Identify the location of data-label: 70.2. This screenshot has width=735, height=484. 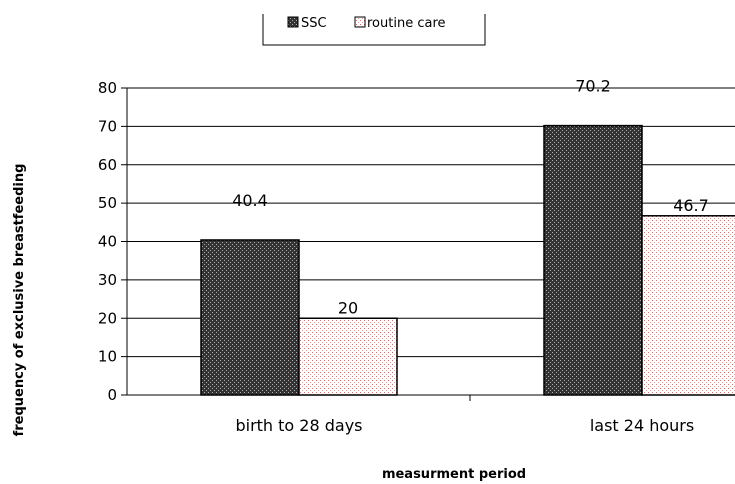
(593, 86).